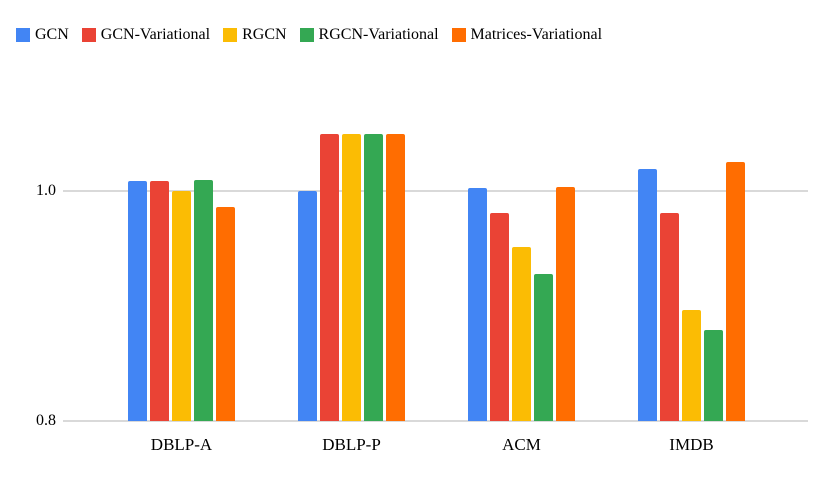 This screenshot has height=479, width=830. What do you see at coordinates (395, 277) in the screenshot?
I see `bar-matrices-variational-dblp-p` at bounding box center [395, 277].